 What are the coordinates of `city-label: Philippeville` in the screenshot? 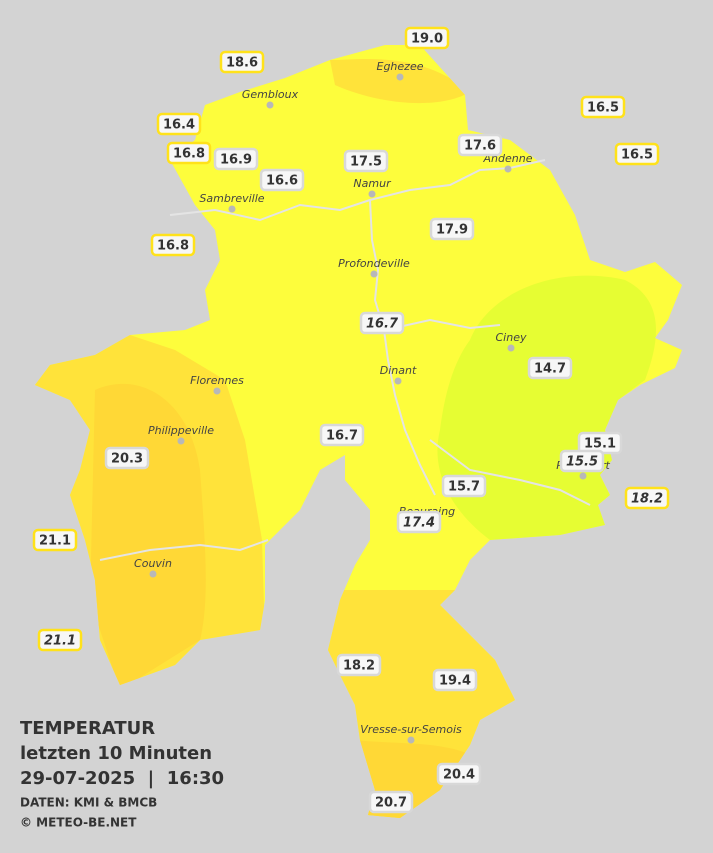 It's located at (181, 430).